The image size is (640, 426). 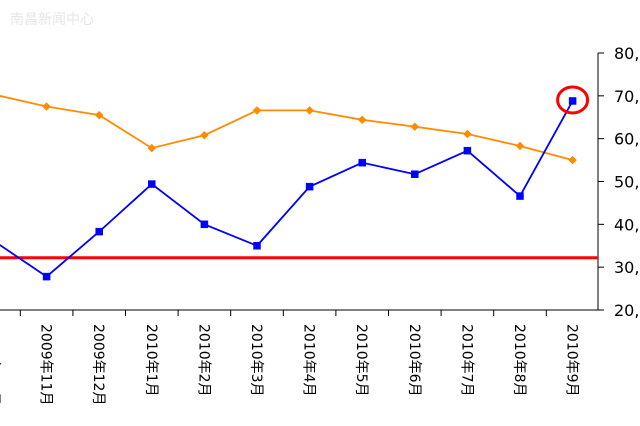 I want to click on x-category-label: 2010年2月, so click(x=203, y=360).